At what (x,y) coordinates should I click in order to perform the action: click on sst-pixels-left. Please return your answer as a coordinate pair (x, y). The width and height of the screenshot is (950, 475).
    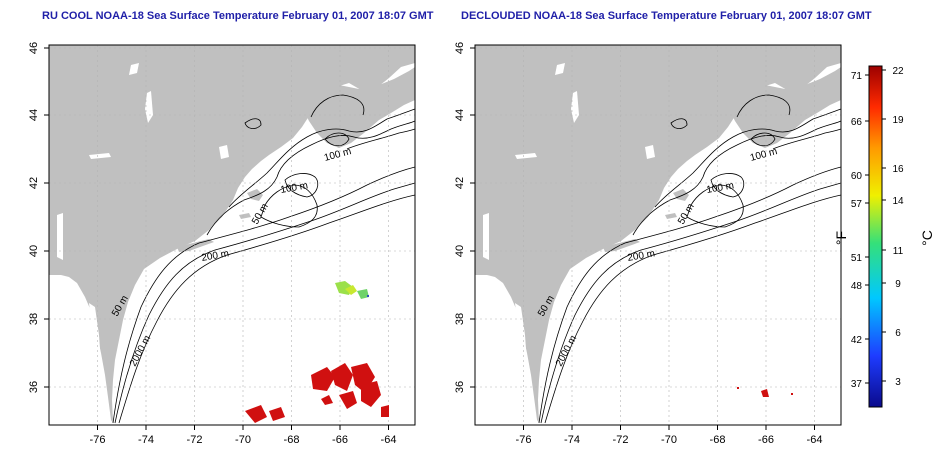
    Looking at the image, I should click on (317, 352).